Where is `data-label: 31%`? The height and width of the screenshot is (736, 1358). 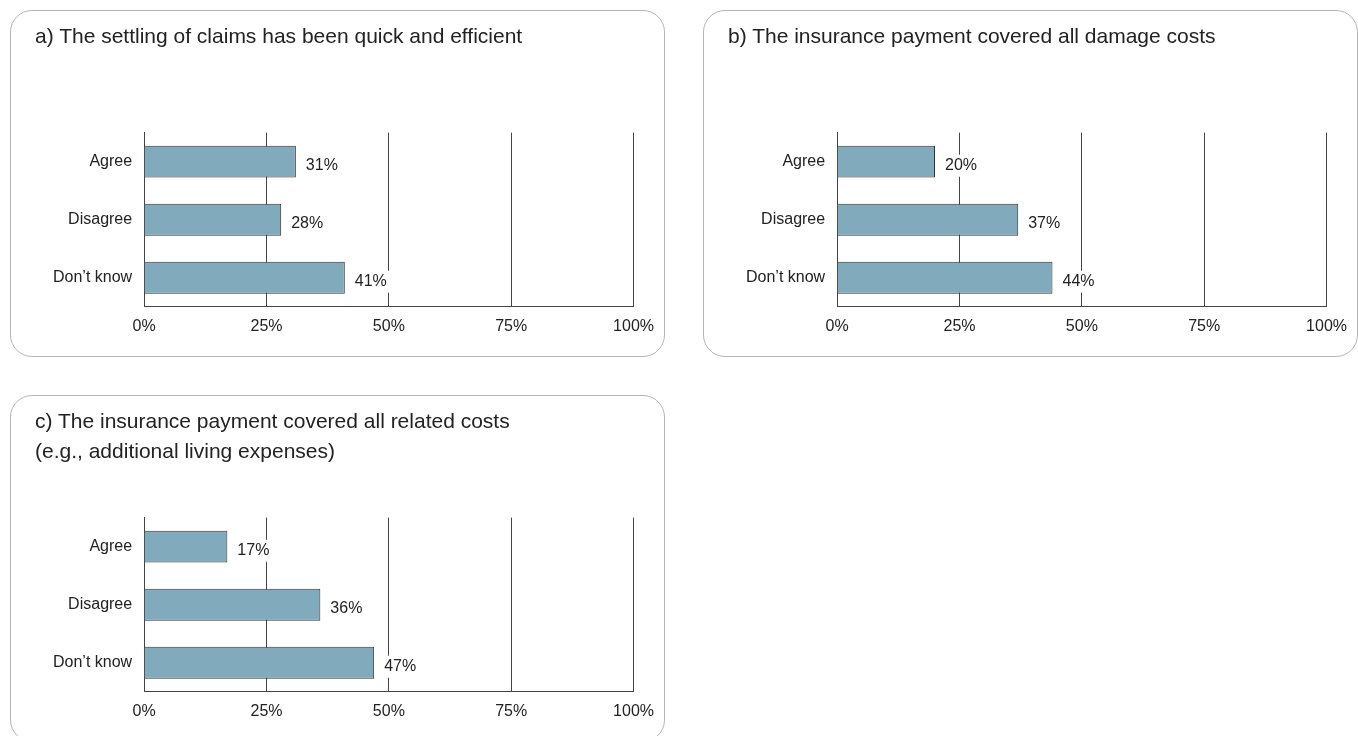
data-label: 31% is located at coordinates (321, 165).